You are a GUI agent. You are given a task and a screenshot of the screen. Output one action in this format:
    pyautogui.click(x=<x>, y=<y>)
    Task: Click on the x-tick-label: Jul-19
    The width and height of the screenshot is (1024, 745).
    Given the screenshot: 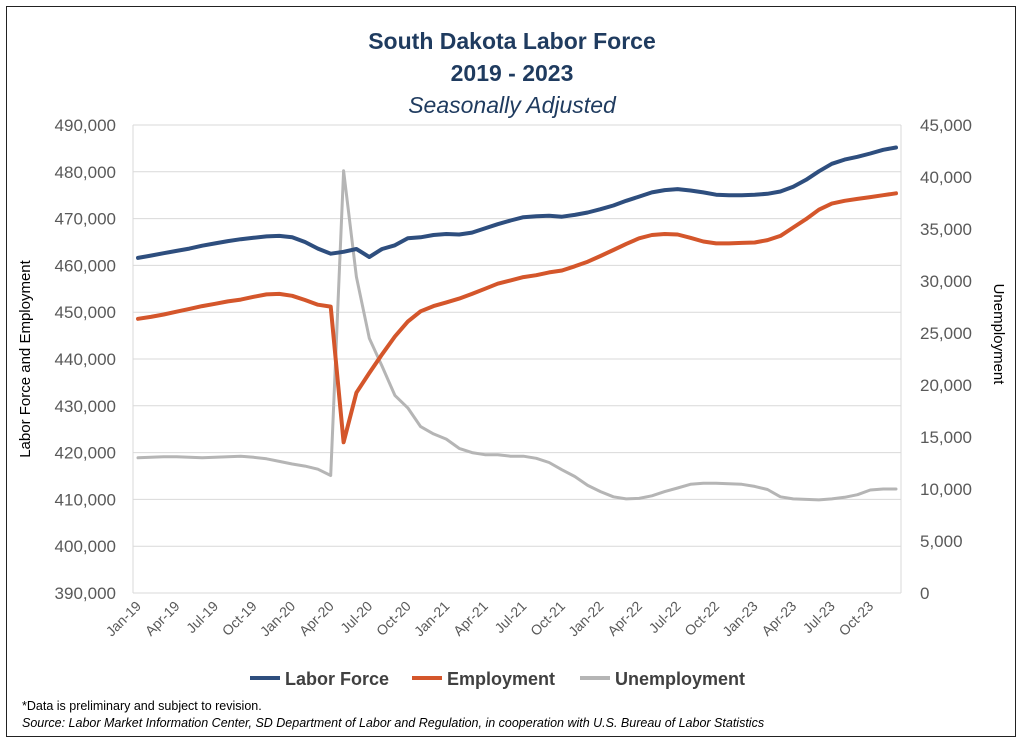 What is the action you would take?
    pyautogui.click(x=202, y=617)
    